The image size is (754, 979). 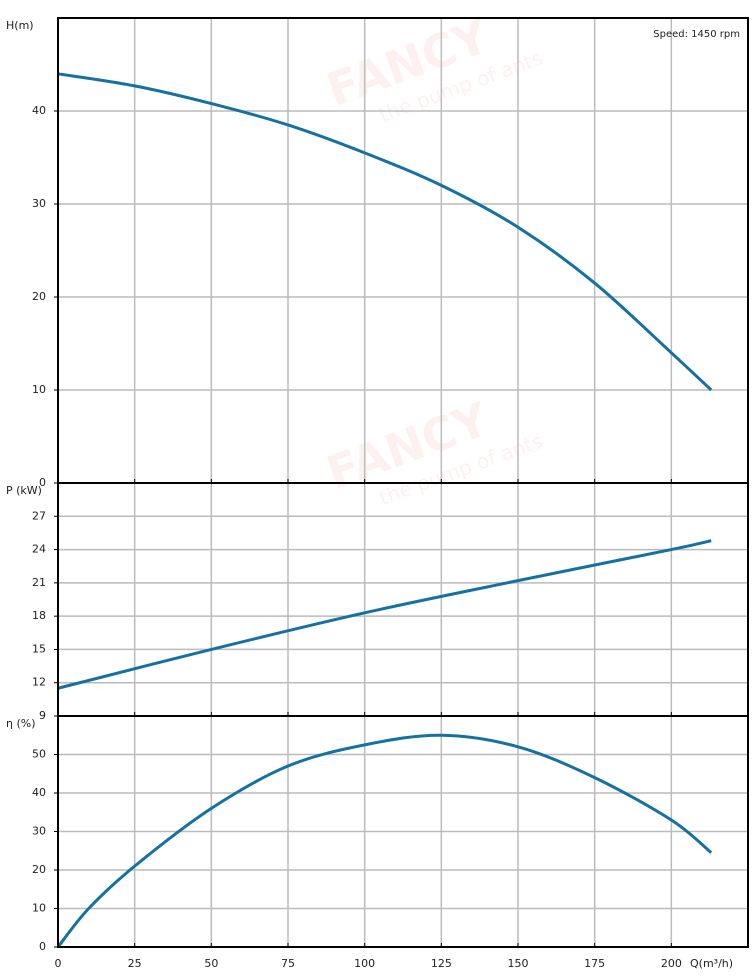 I want to click on x-tick-label: 100, so click(x=364, y=963).